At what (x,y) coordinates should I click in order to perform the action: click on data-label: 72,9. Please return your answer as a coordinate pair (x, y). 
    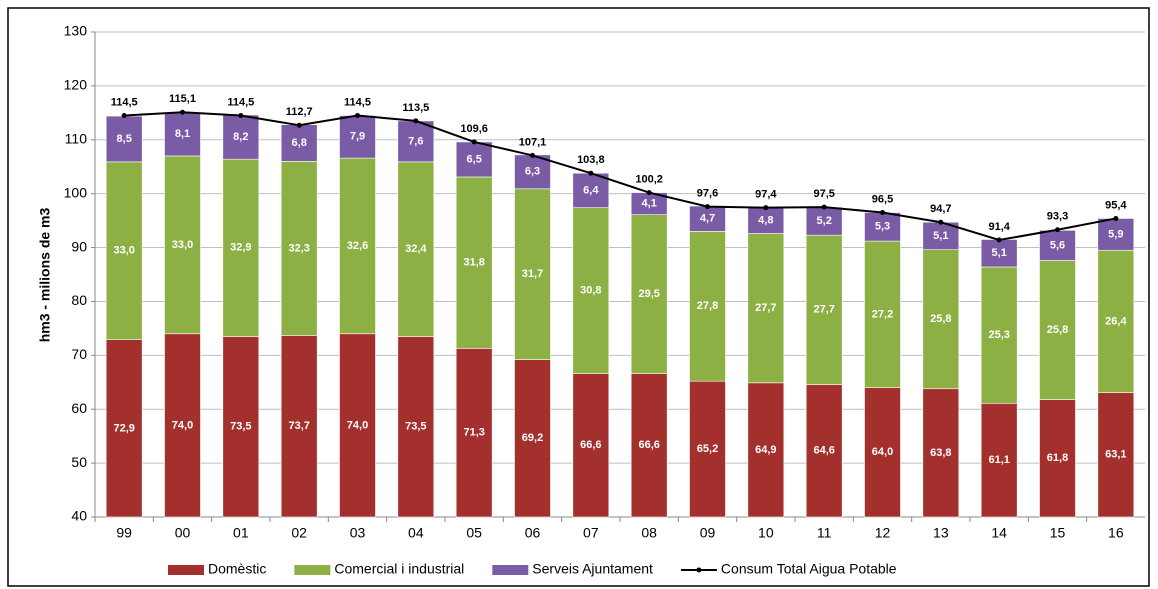
    Looking at the image, I should click on (123, 428).